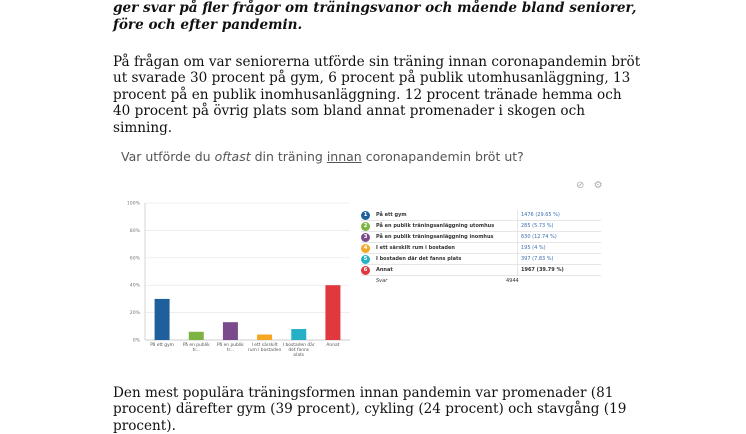  Describe the element at coordinates (344, 156) in the screenshot. I see `question-underlined: innan` at that location.